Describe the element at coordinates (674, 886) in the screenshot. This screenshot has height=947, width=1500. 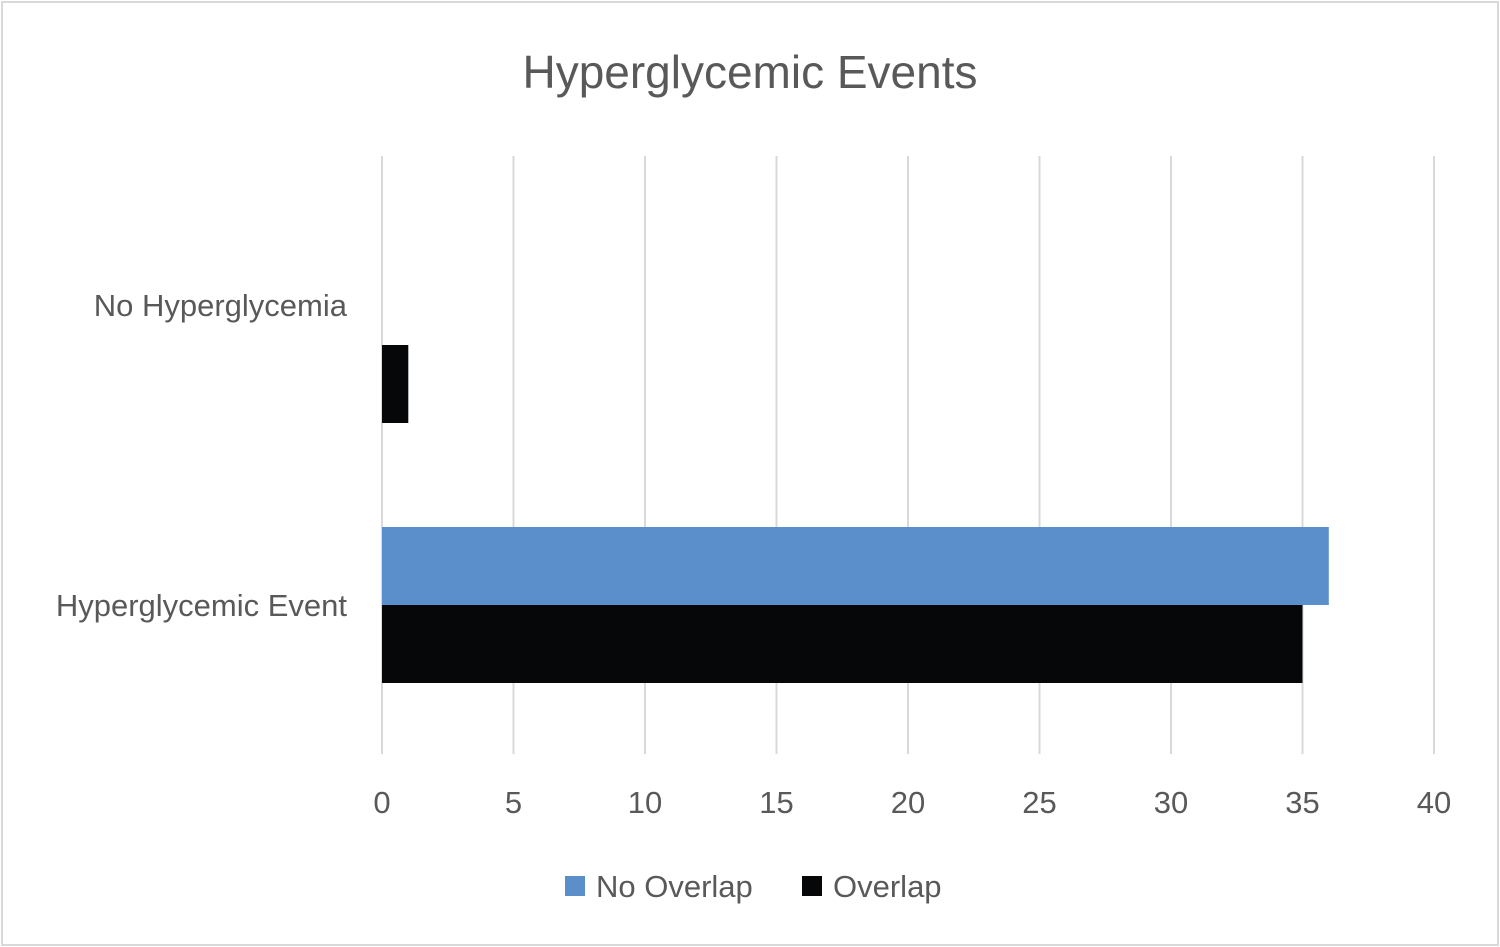
I see `legend-label: No Overlap` at that location.